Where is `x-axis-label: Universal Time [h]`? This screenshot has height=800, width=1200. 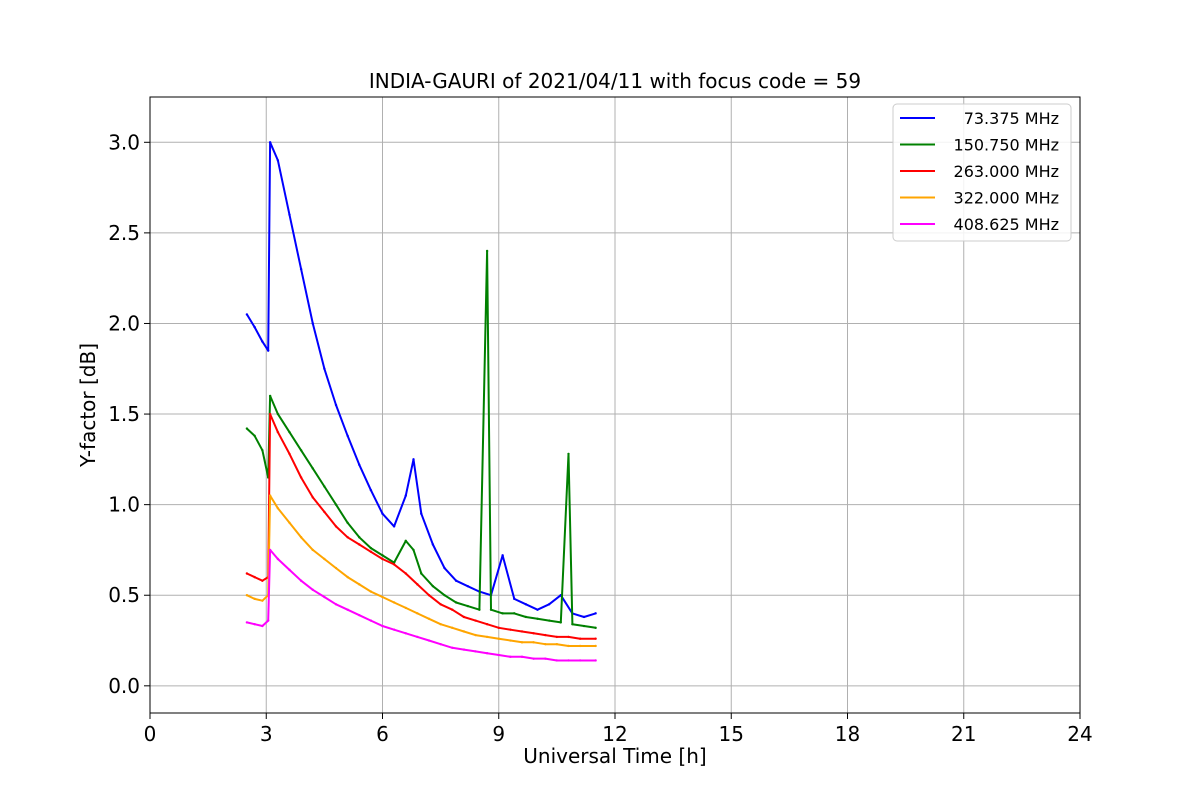
x-axis-label: Universal Time [h] is located at coordinates (614, 756).